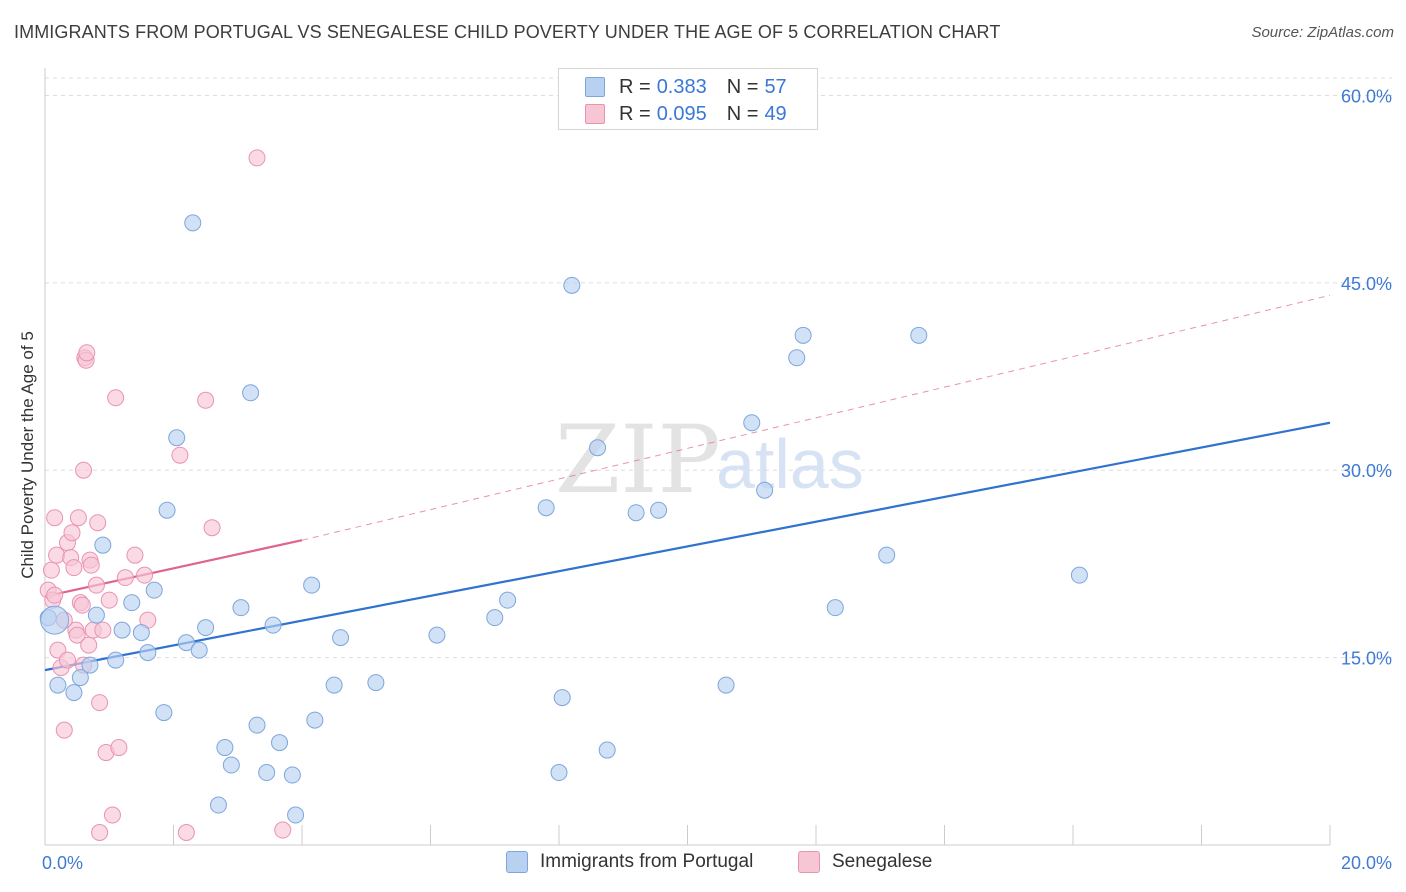 The width and height of the screenshot is (1406, 892). I want to click on legend-row-portugal: R = 0.383 N = 57, so click(686, 87).